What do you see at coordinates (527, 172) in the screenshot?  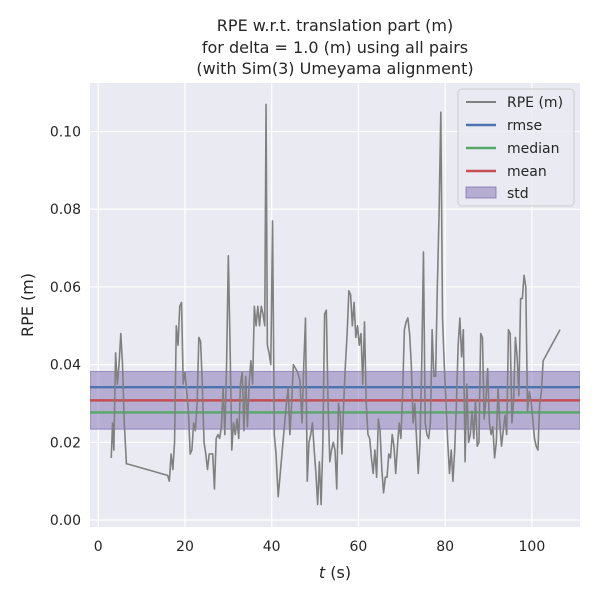 I see `legend-label-mean: mean` at bounding box center [527, 172].